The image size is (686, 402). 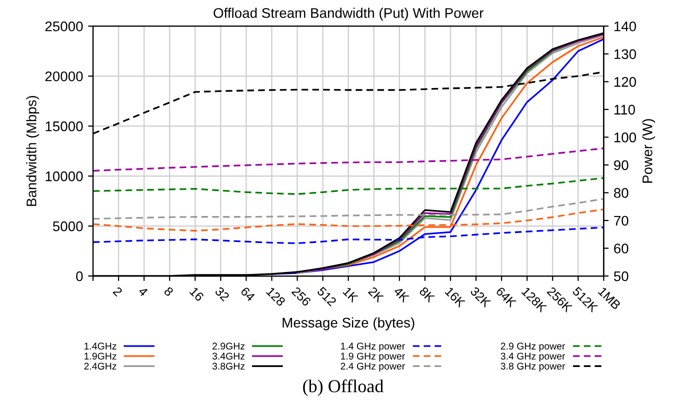 I want to click on legend-label: 3.8GHz, so click(x=228, y=366).